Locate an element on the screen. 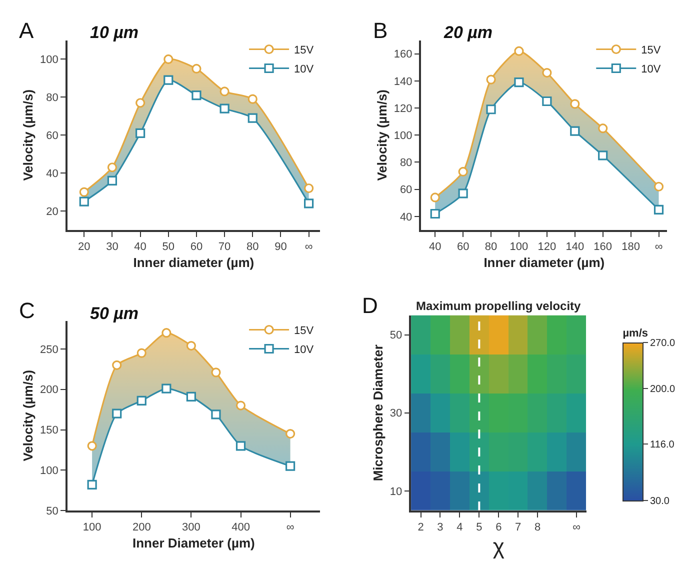 This screenshot has height=577, width=697. x-tick-label: 7 is located at coordinates (518, 527).